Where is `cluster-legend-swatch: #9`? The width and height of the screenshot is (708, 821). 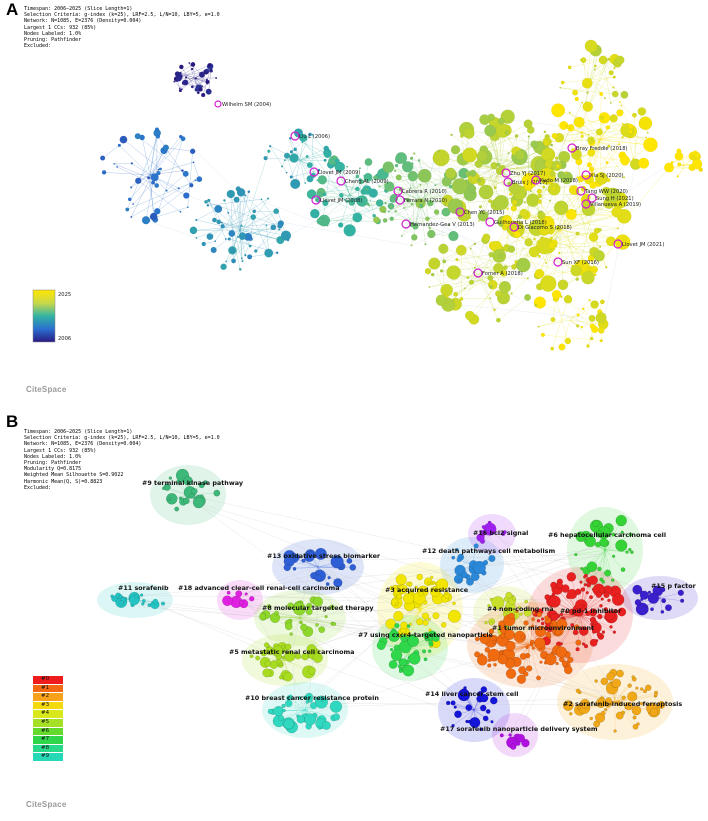 cluster-legend-swatch: #9 is located at coordinates (48, 757).